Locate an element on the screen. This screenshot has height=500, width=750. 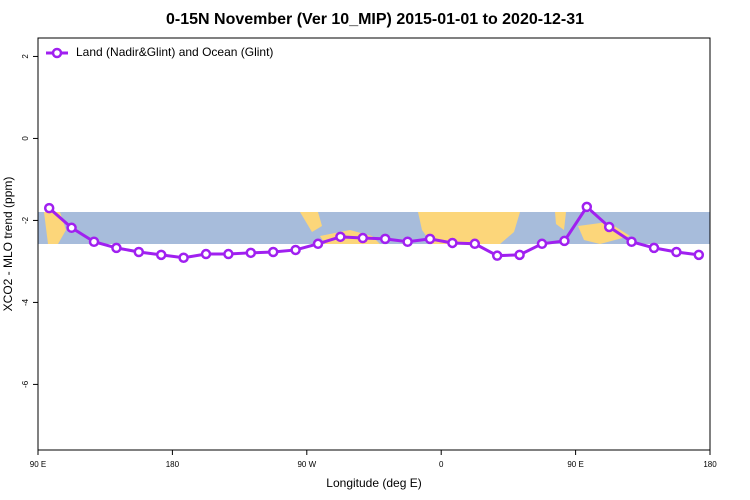
legend-marker is located at coordinates (57, 53).